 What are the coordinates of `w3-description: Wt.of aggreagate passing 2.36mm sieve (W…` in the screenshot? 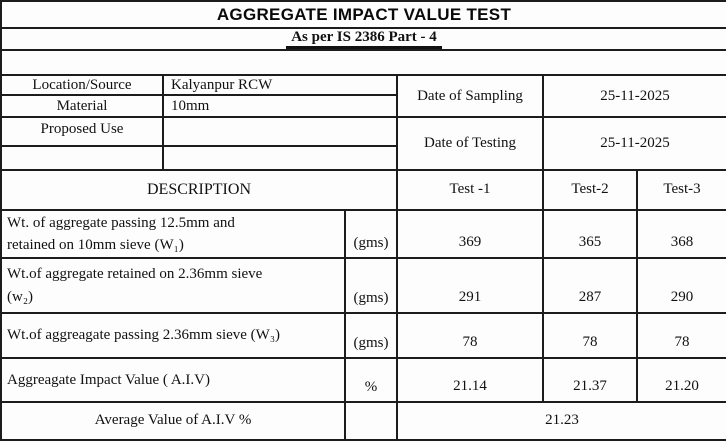 It's located at (173, 335).